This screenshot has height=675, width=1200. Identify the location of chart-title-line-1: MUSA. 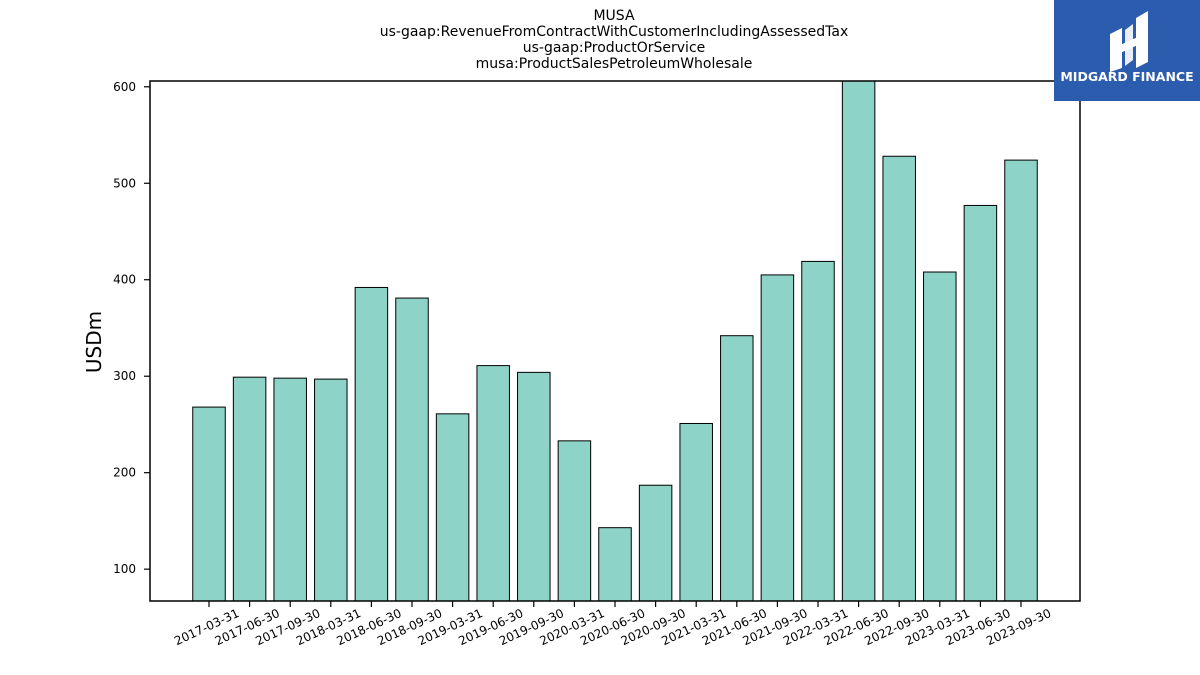
(613, 16).